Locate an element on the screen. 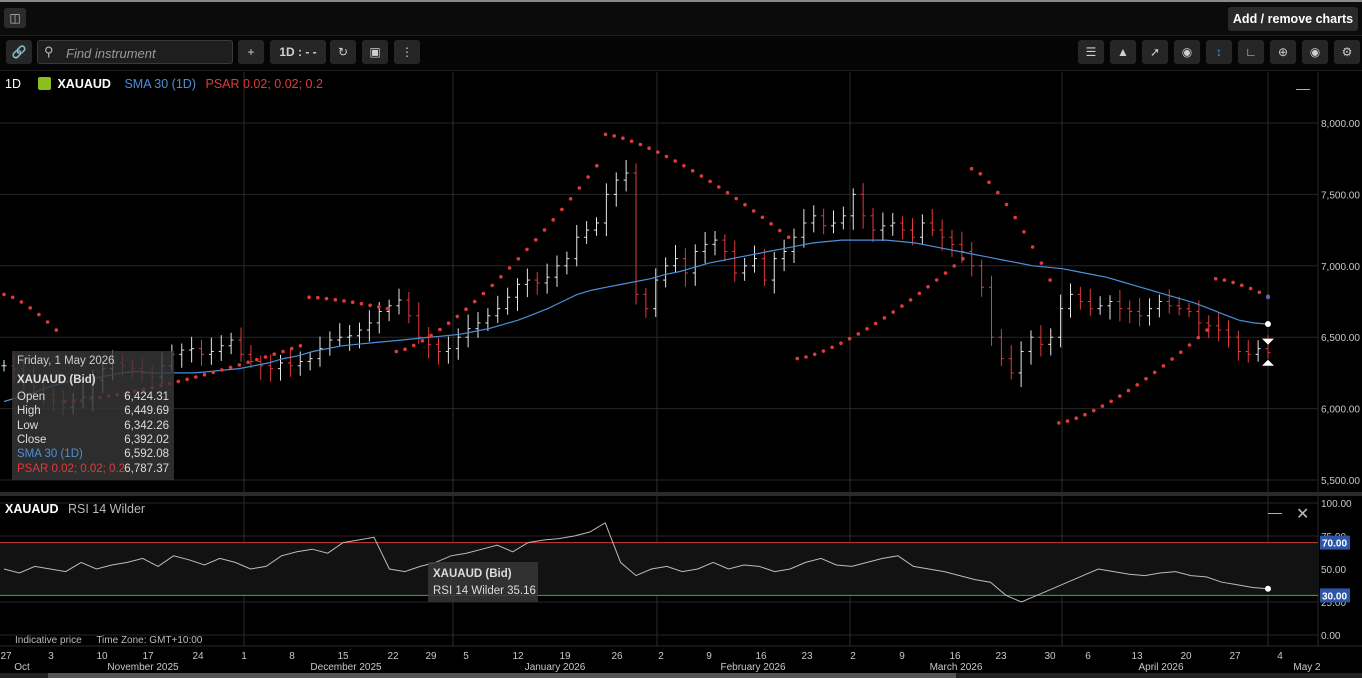 The height and width of the screenshot is (678, 1362). rsi-tooltip: XAUAUD (Bid) RSI 14 Wilder 35.16 is located at coordinates (483, 582).